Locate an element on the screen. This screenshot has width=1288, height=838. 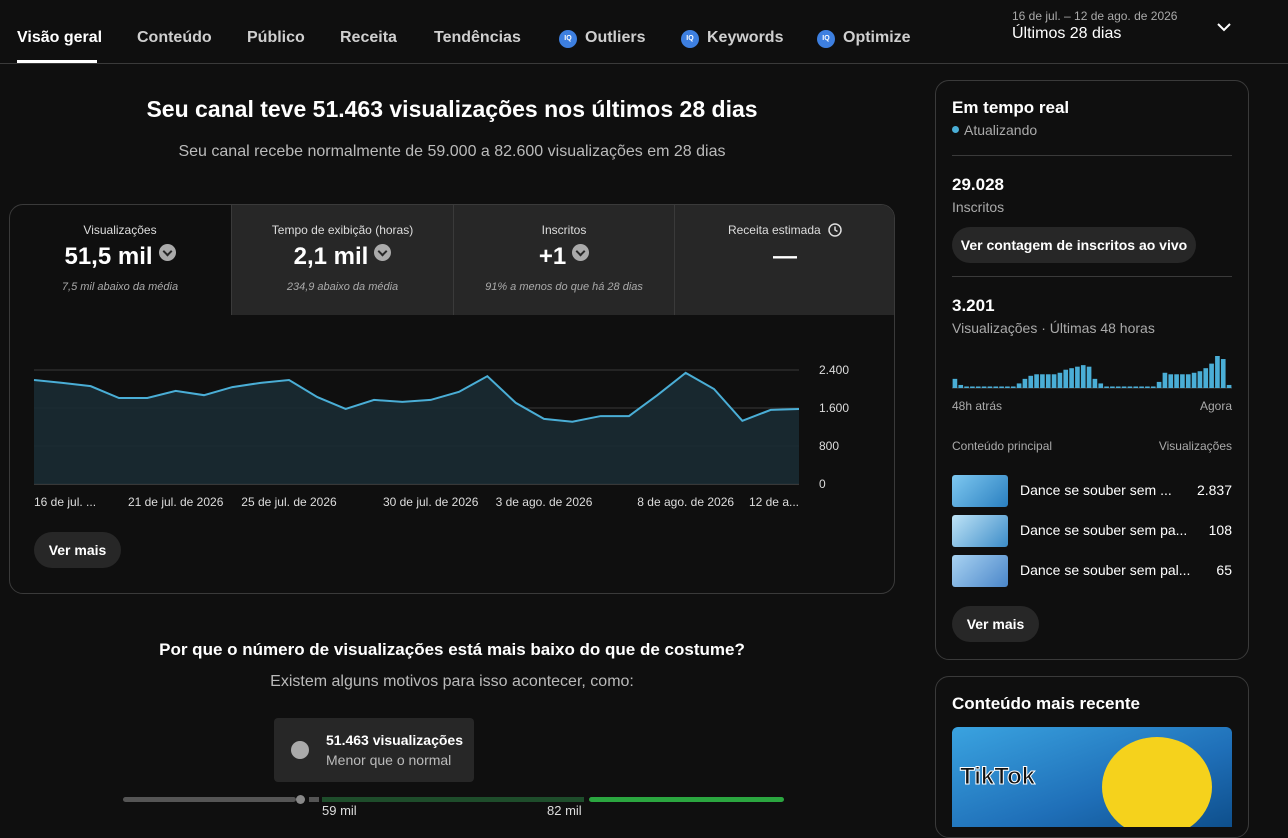
latest-title: Conteúdo mais recente is located at coordinates (1046, 703).